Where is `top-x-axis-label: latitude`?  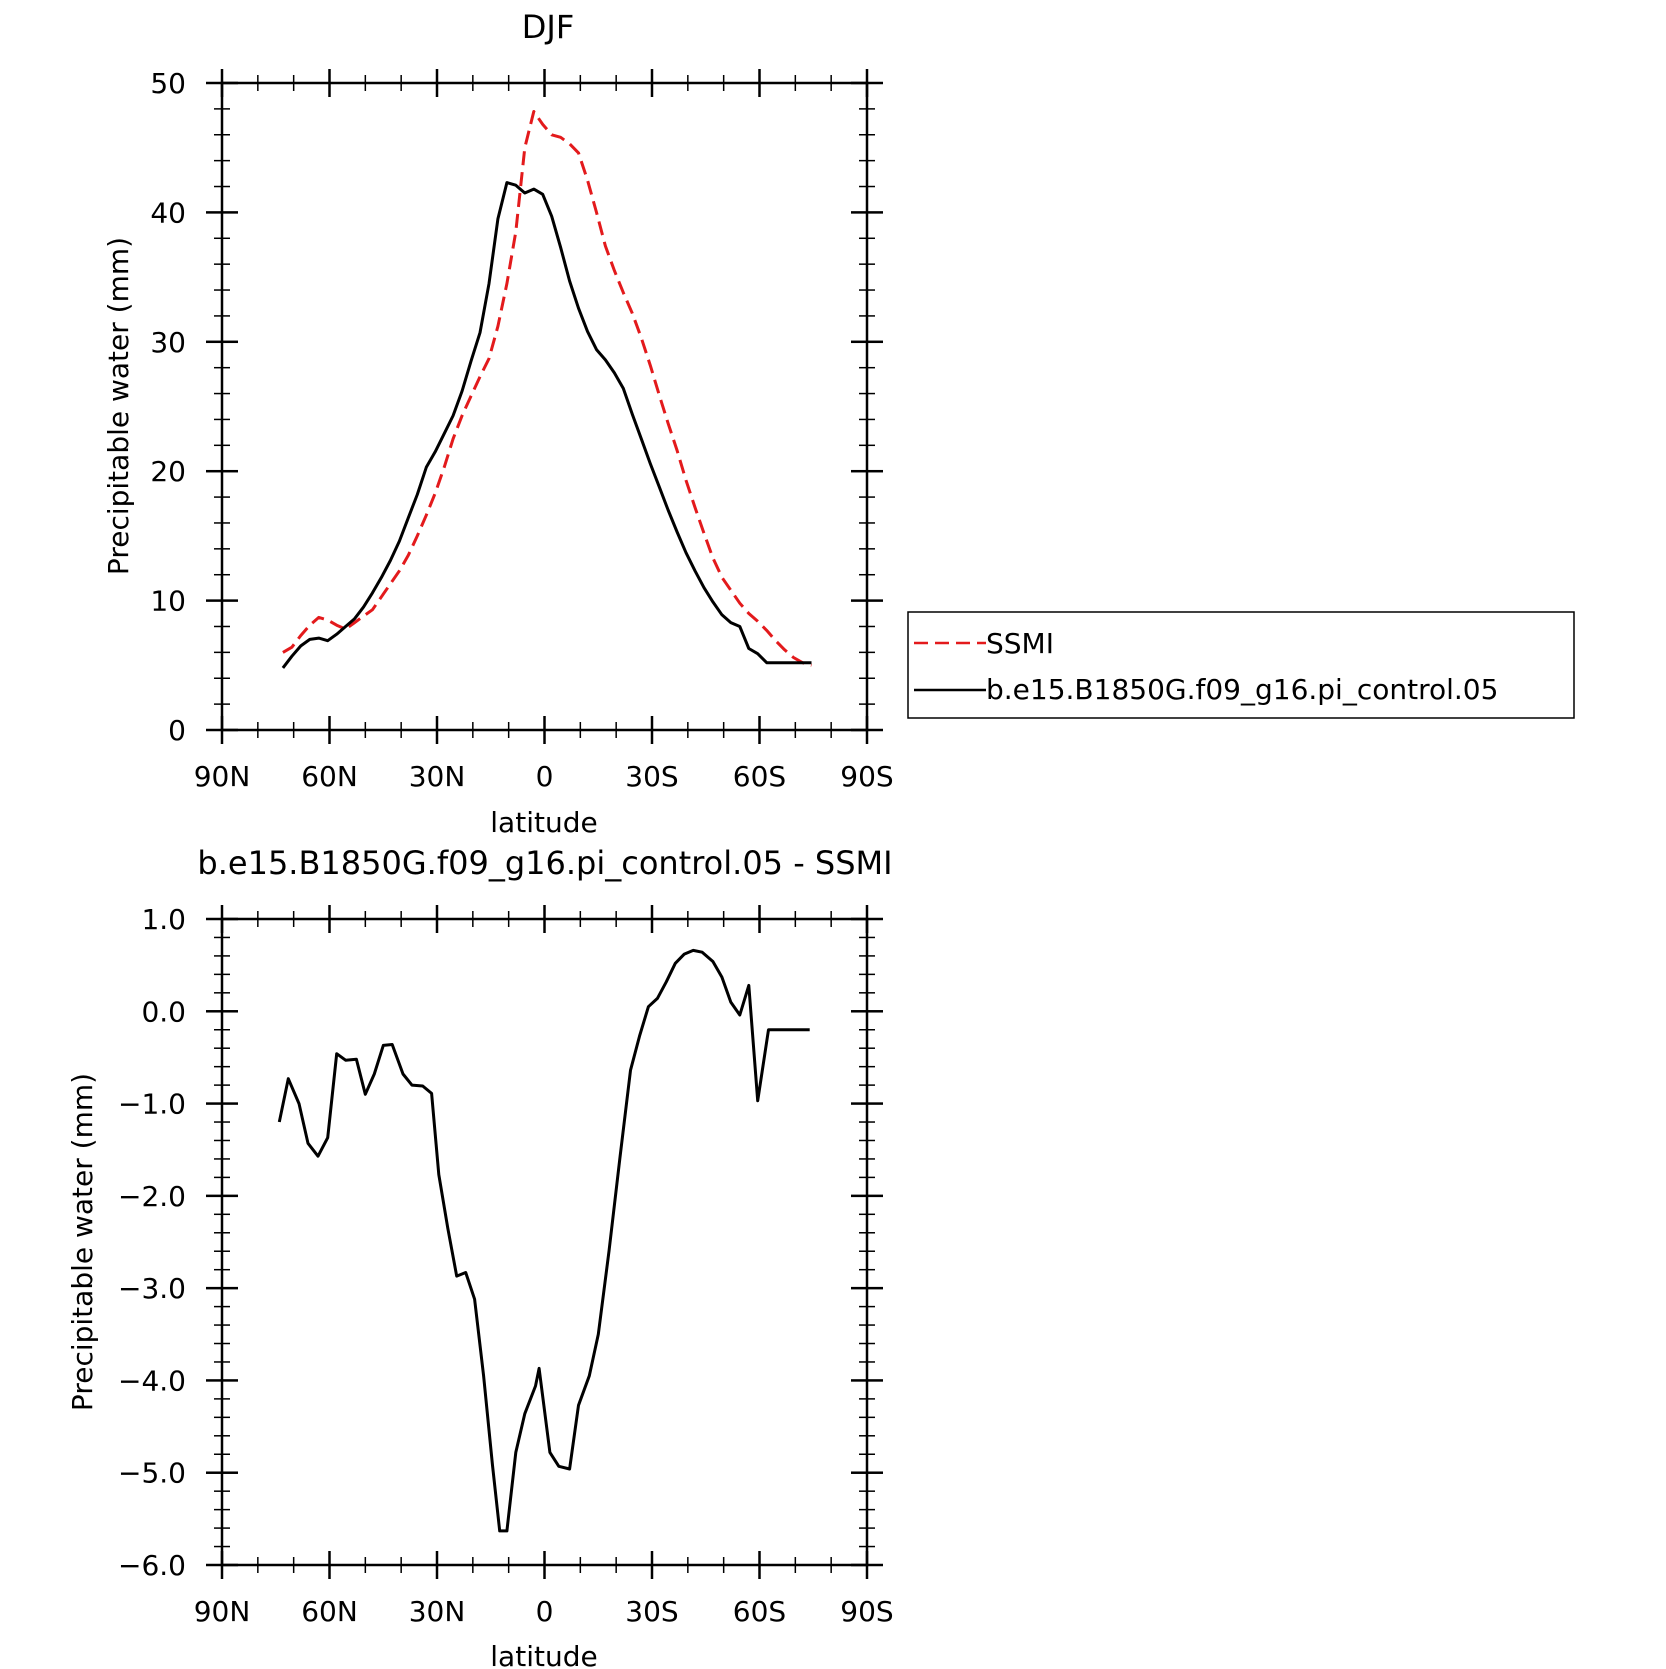
top-x-axis-label: latitude is located at coordinates (543, 822).